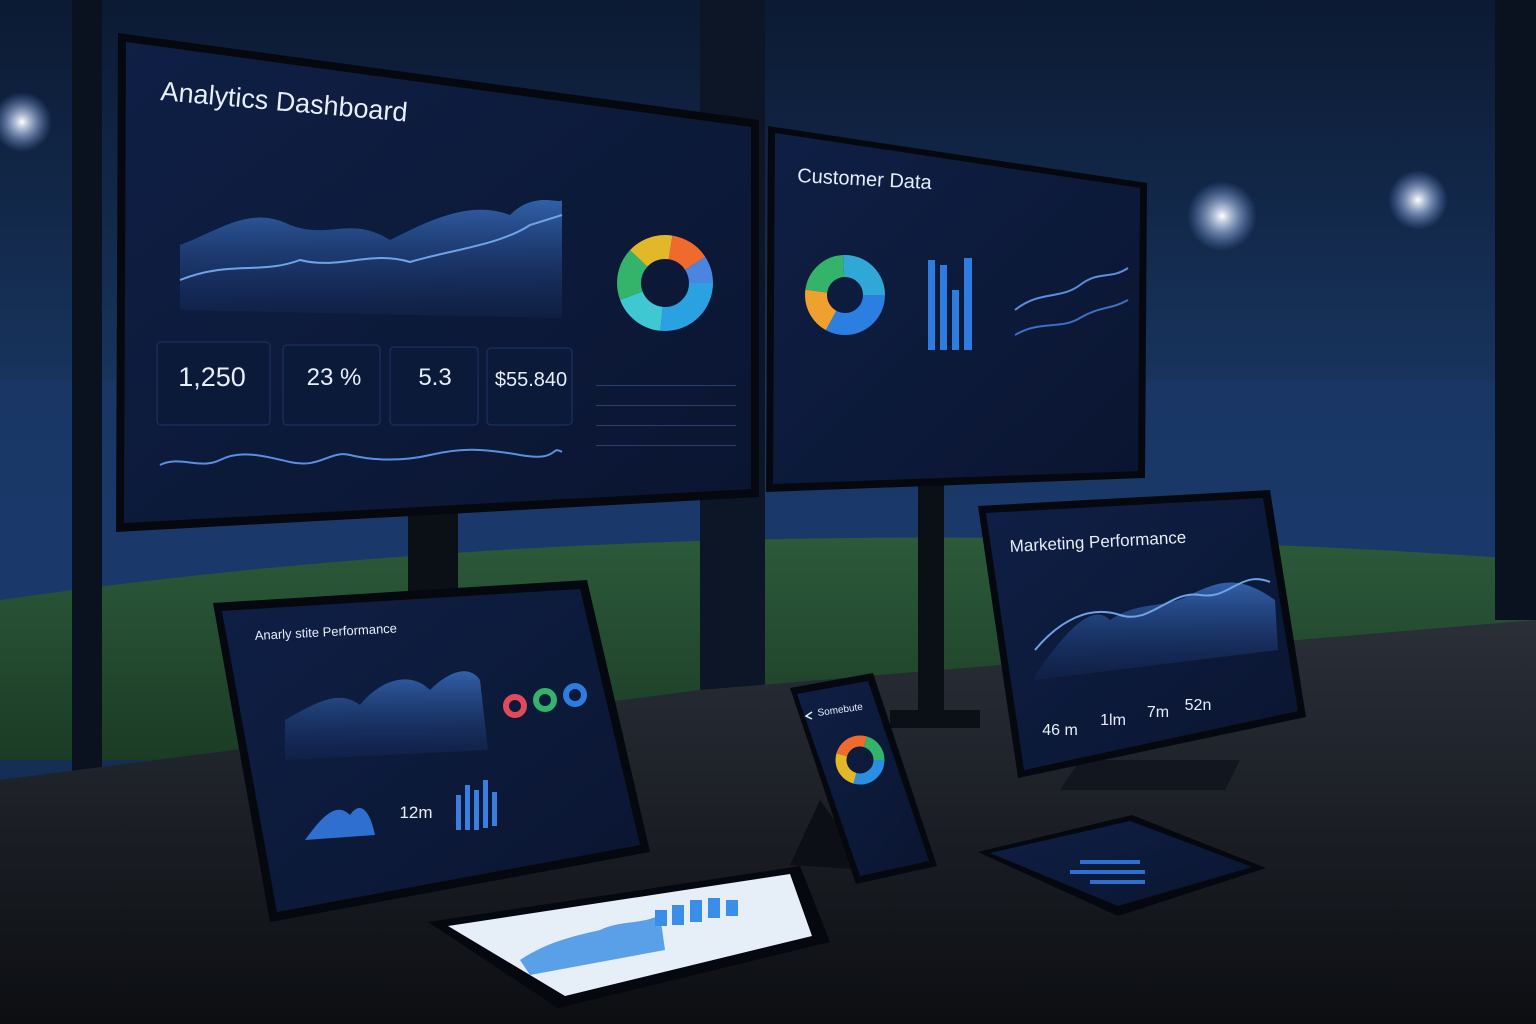  I want to click on kpi-value: 1lm, so click(1113, 720).